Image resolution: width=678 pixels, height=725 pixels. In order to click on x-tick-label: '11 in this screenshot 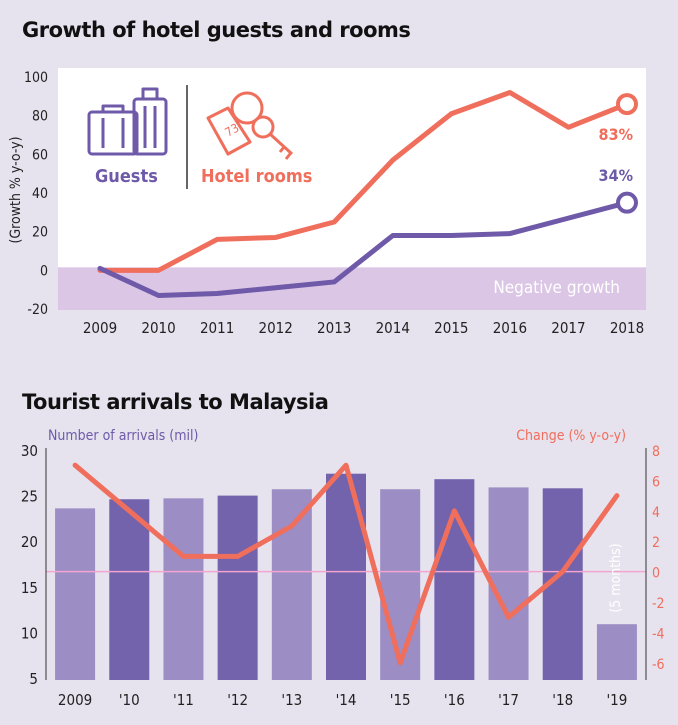, I will do `click(183, 700)`.